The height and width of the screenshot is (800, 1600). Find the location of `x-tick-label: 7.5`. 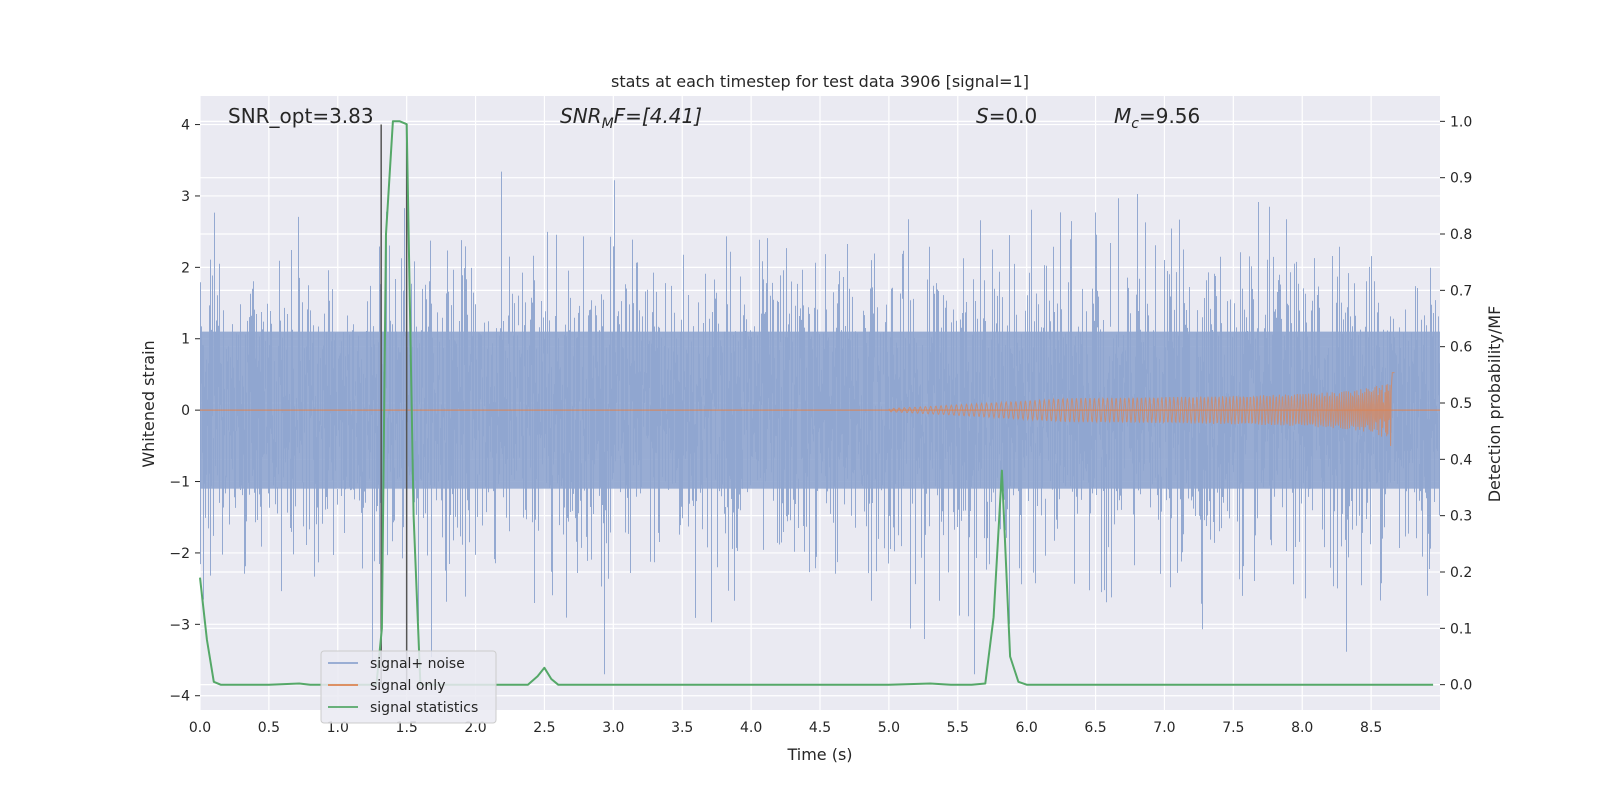

x-tick-label: 7.5 is located at coordinates (1233, 728).